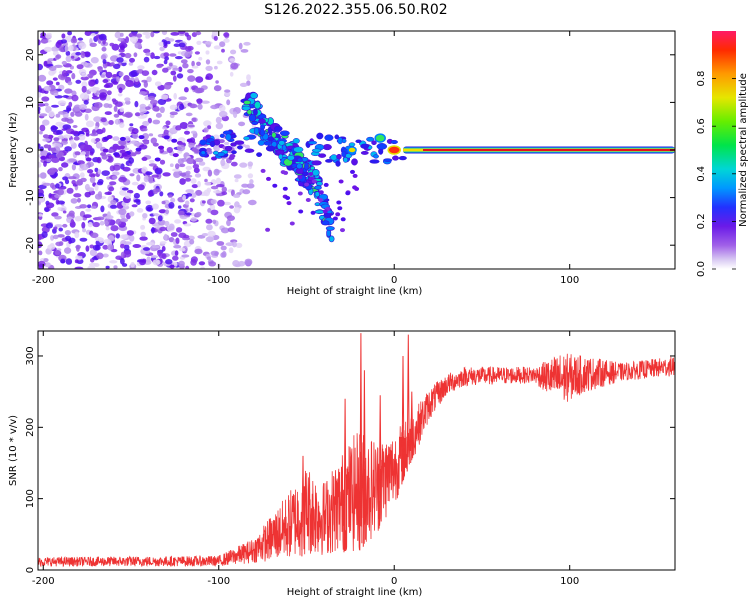 The image size is (750, 600). Describe the element at coordinates (569, 280) in the screenshot. I see `heatmap-x-tick-label: 100` at that location.